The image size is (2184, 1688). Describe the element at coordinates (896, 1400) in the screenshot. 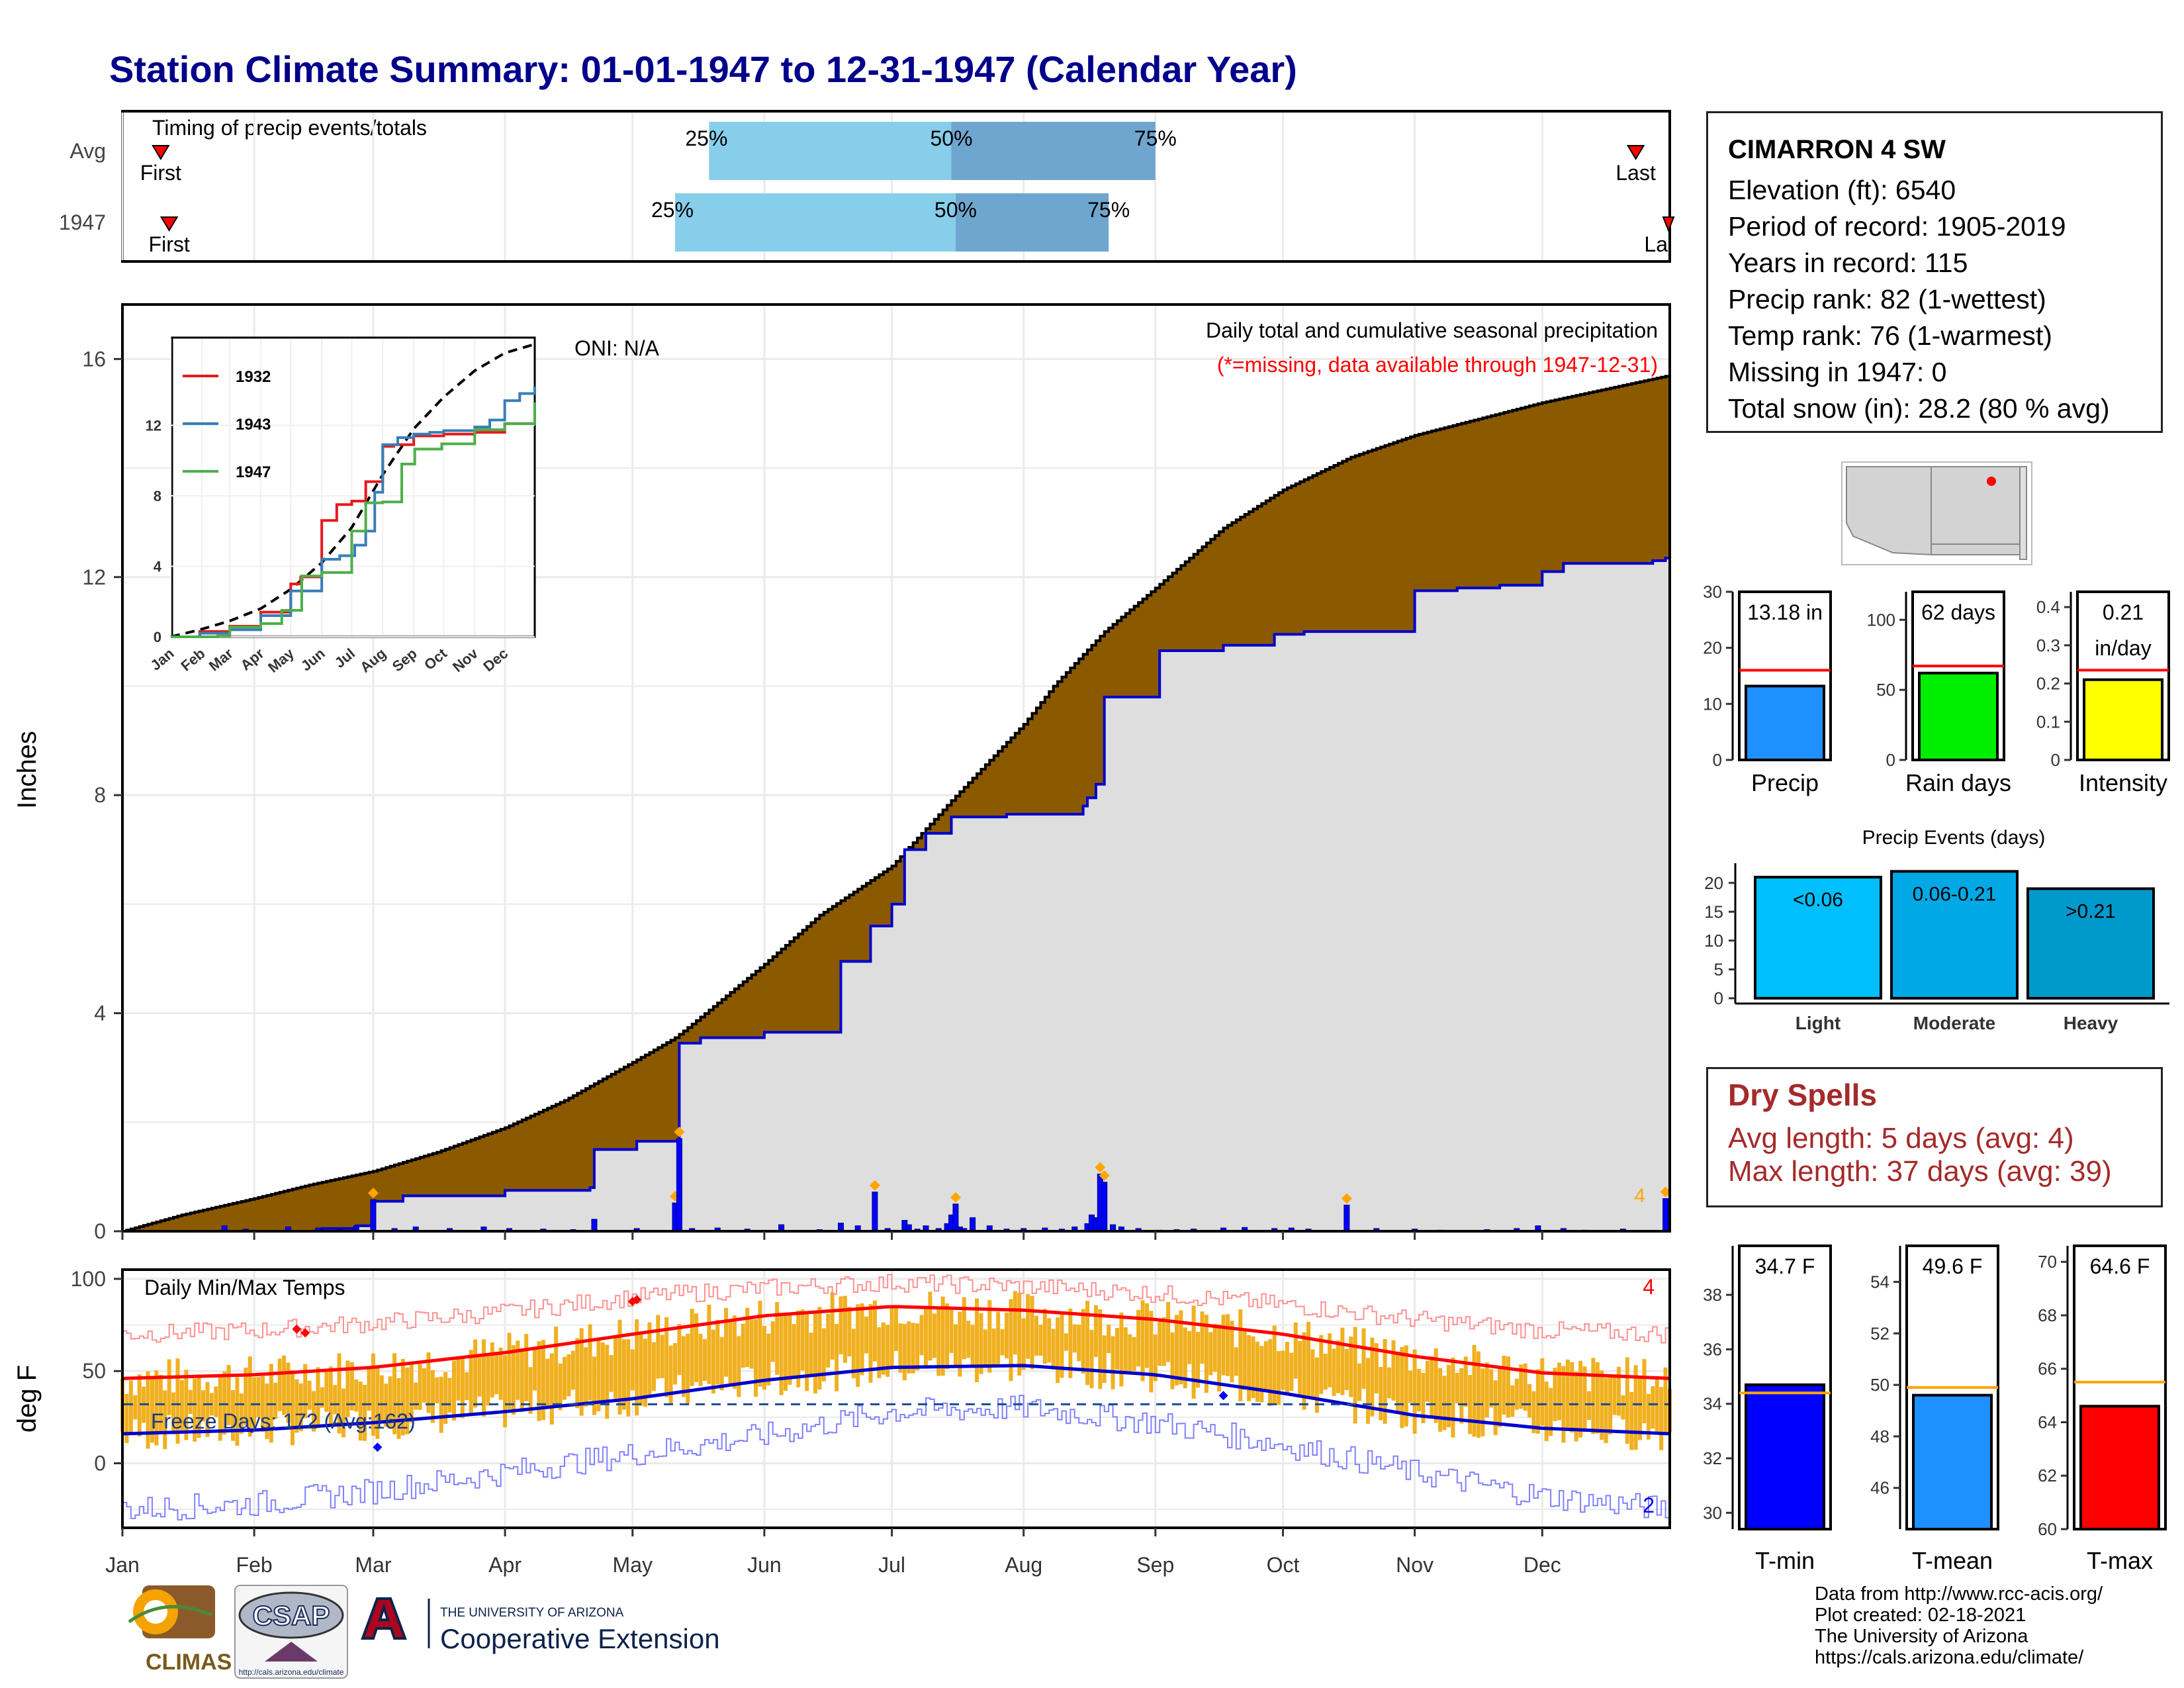

I see `average-min-line` at that location.